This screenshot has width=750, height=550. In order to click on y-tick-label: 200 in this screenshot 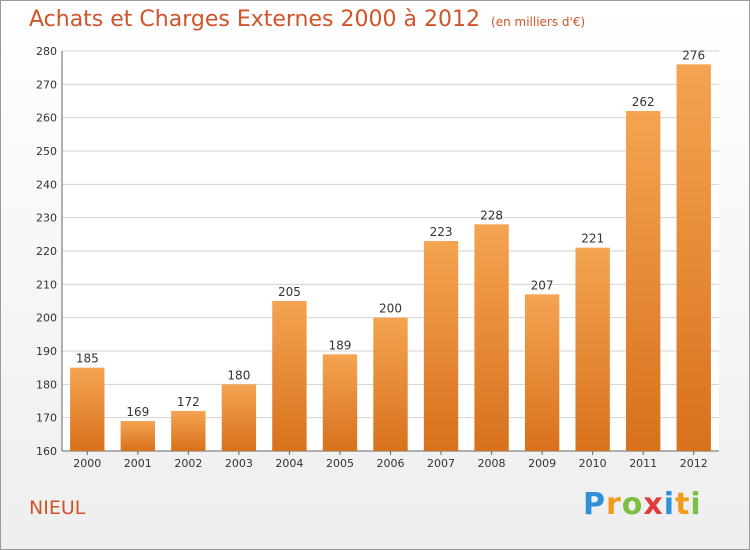, I will do `click(46, 318)`.